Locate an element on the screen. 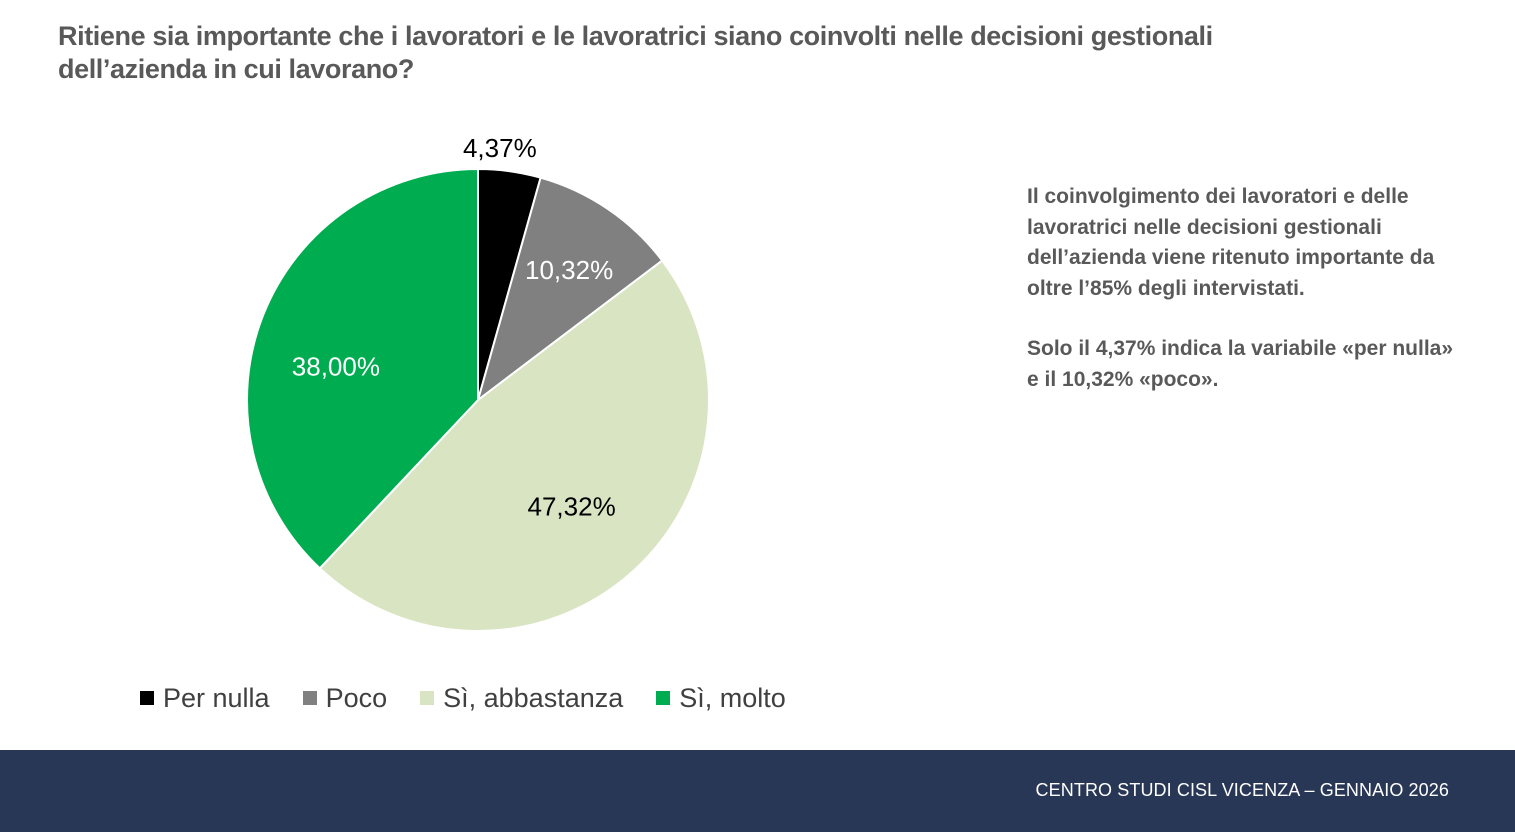 This screenshot has height=832, width=1515. footer-bar: CENTRO STUDI CISL VICENZA – GENNAIO 2026 is located at coordinates (757, 791).